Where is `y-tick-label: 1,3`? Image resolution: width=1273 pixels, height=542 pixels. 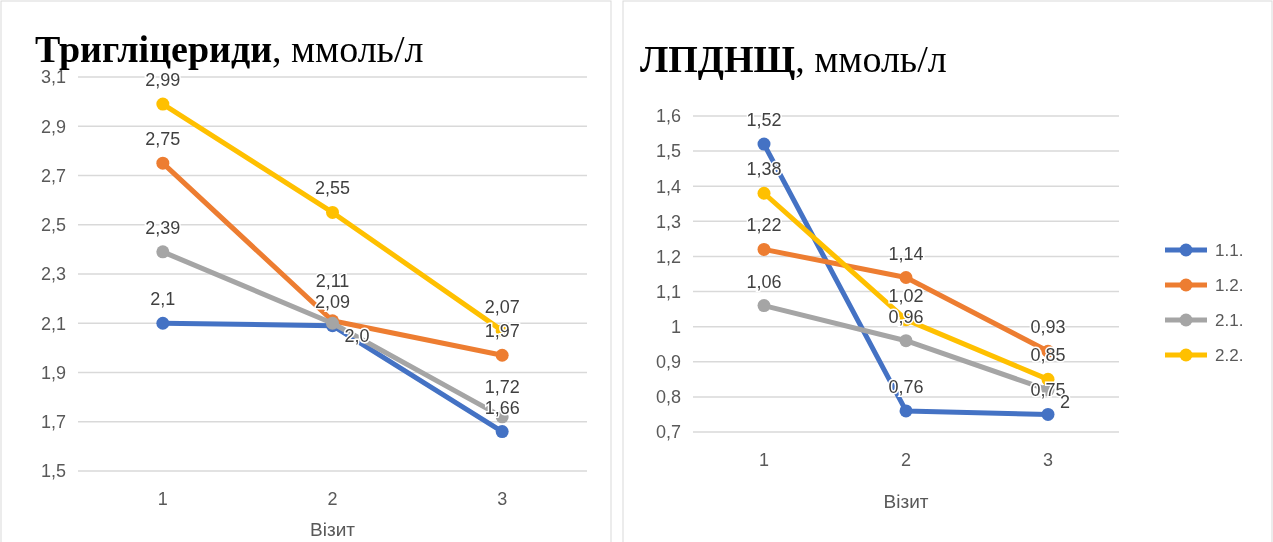 y-tick-label: 1,3 is located at coordinates (668, 221).